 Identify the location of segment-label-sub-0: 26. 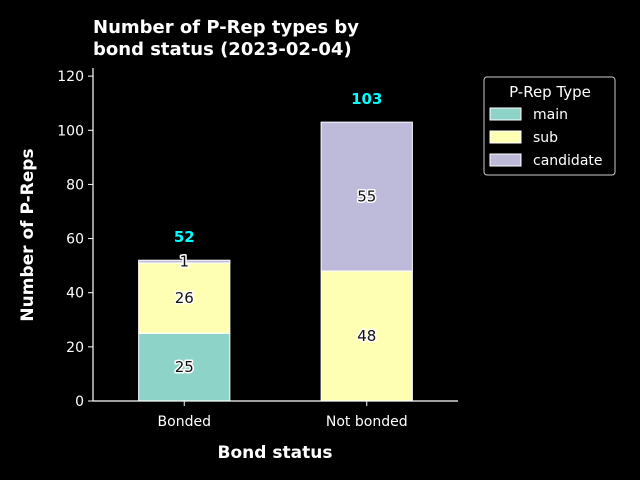
(184, 298).